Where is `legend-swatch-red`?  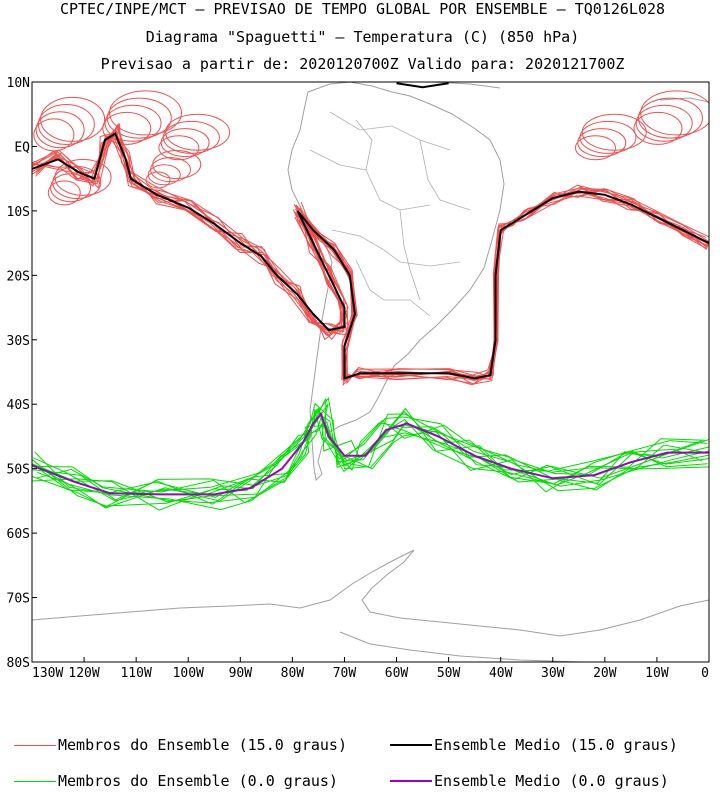
legend-swatch-red is located at coordinates (35, 745).